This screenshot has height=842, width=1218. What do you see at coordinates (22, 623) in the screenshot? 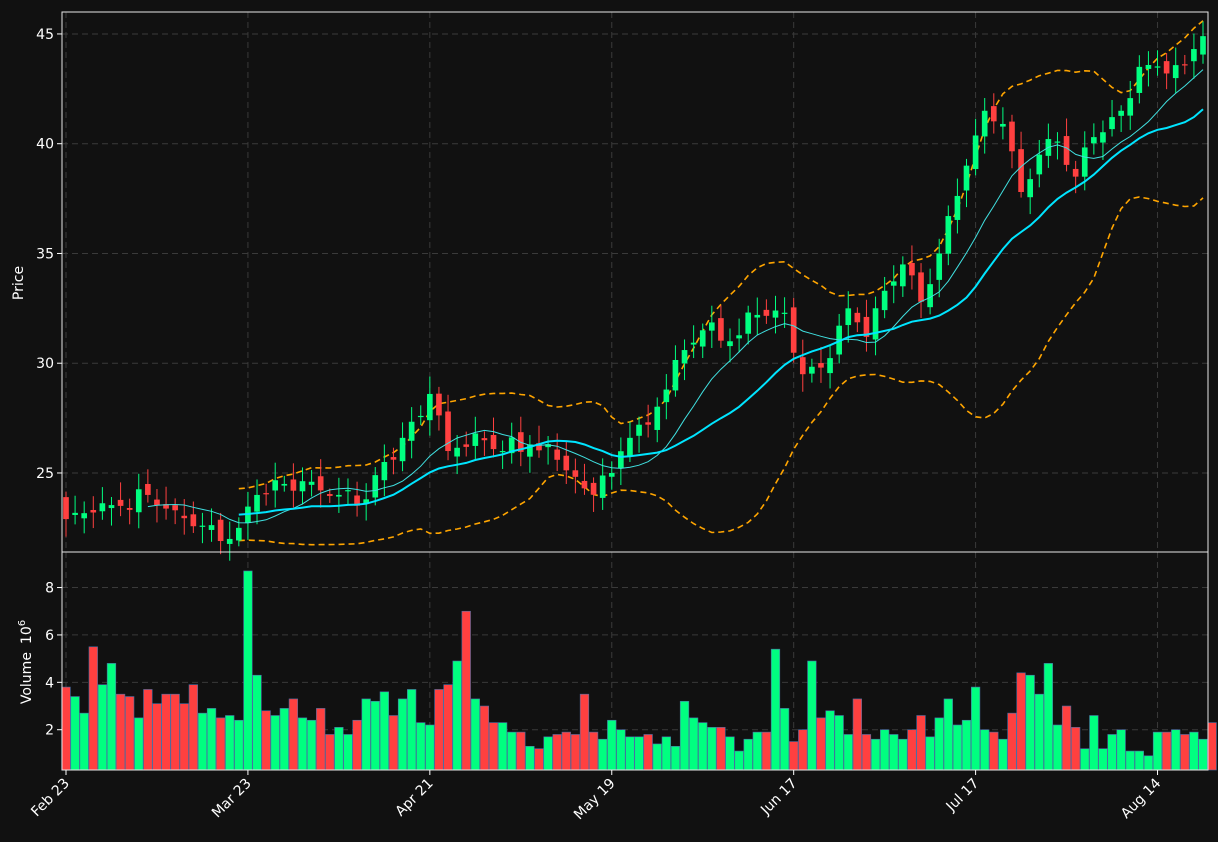
I see `volume-axis-exponent: 6` at bounding box center [22, 623].